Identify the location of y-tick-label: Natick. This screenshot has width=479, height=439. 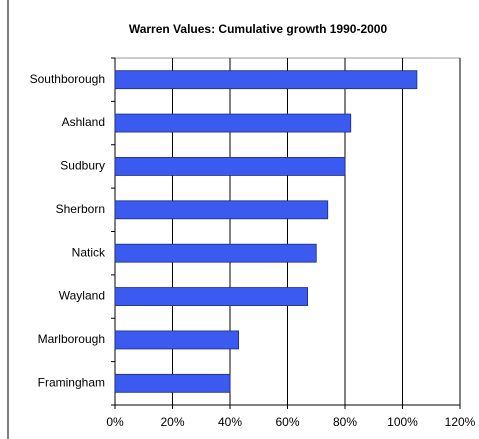
(89, 252).